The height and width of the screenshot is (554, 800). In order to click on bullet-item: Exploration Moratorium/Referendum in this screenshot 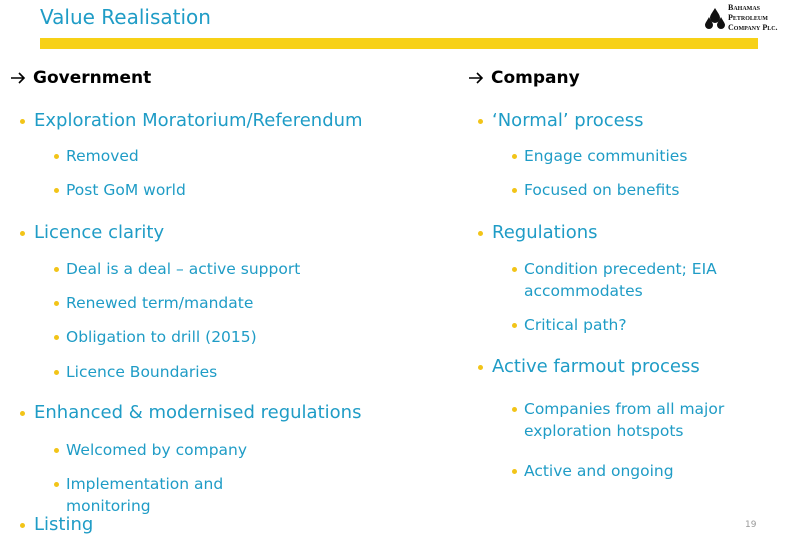, I will do `click(198, 120)`.